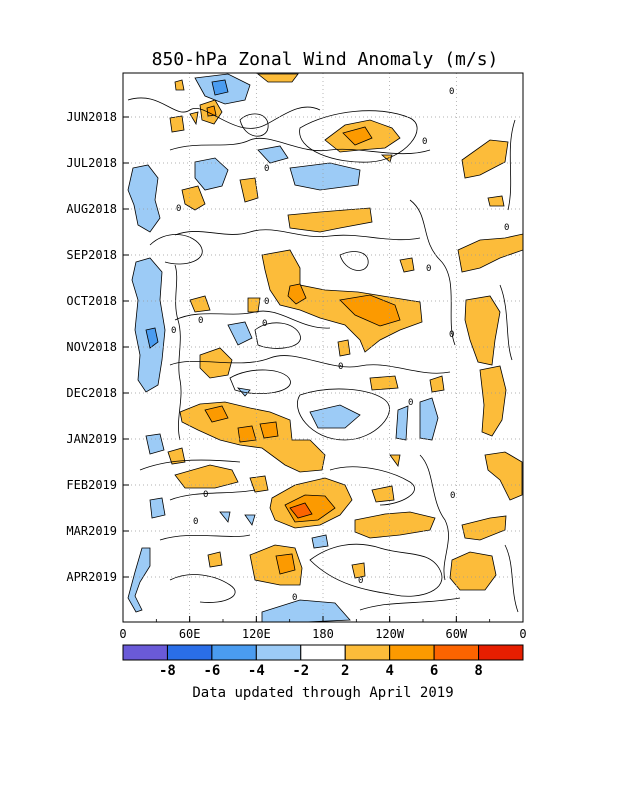 The width and height of the screenshot is (618, 800). What do you see at coordinates (456, 634) in the screenshot?
I see `x-tick-label: 60W` at bounding box center [456, 634].